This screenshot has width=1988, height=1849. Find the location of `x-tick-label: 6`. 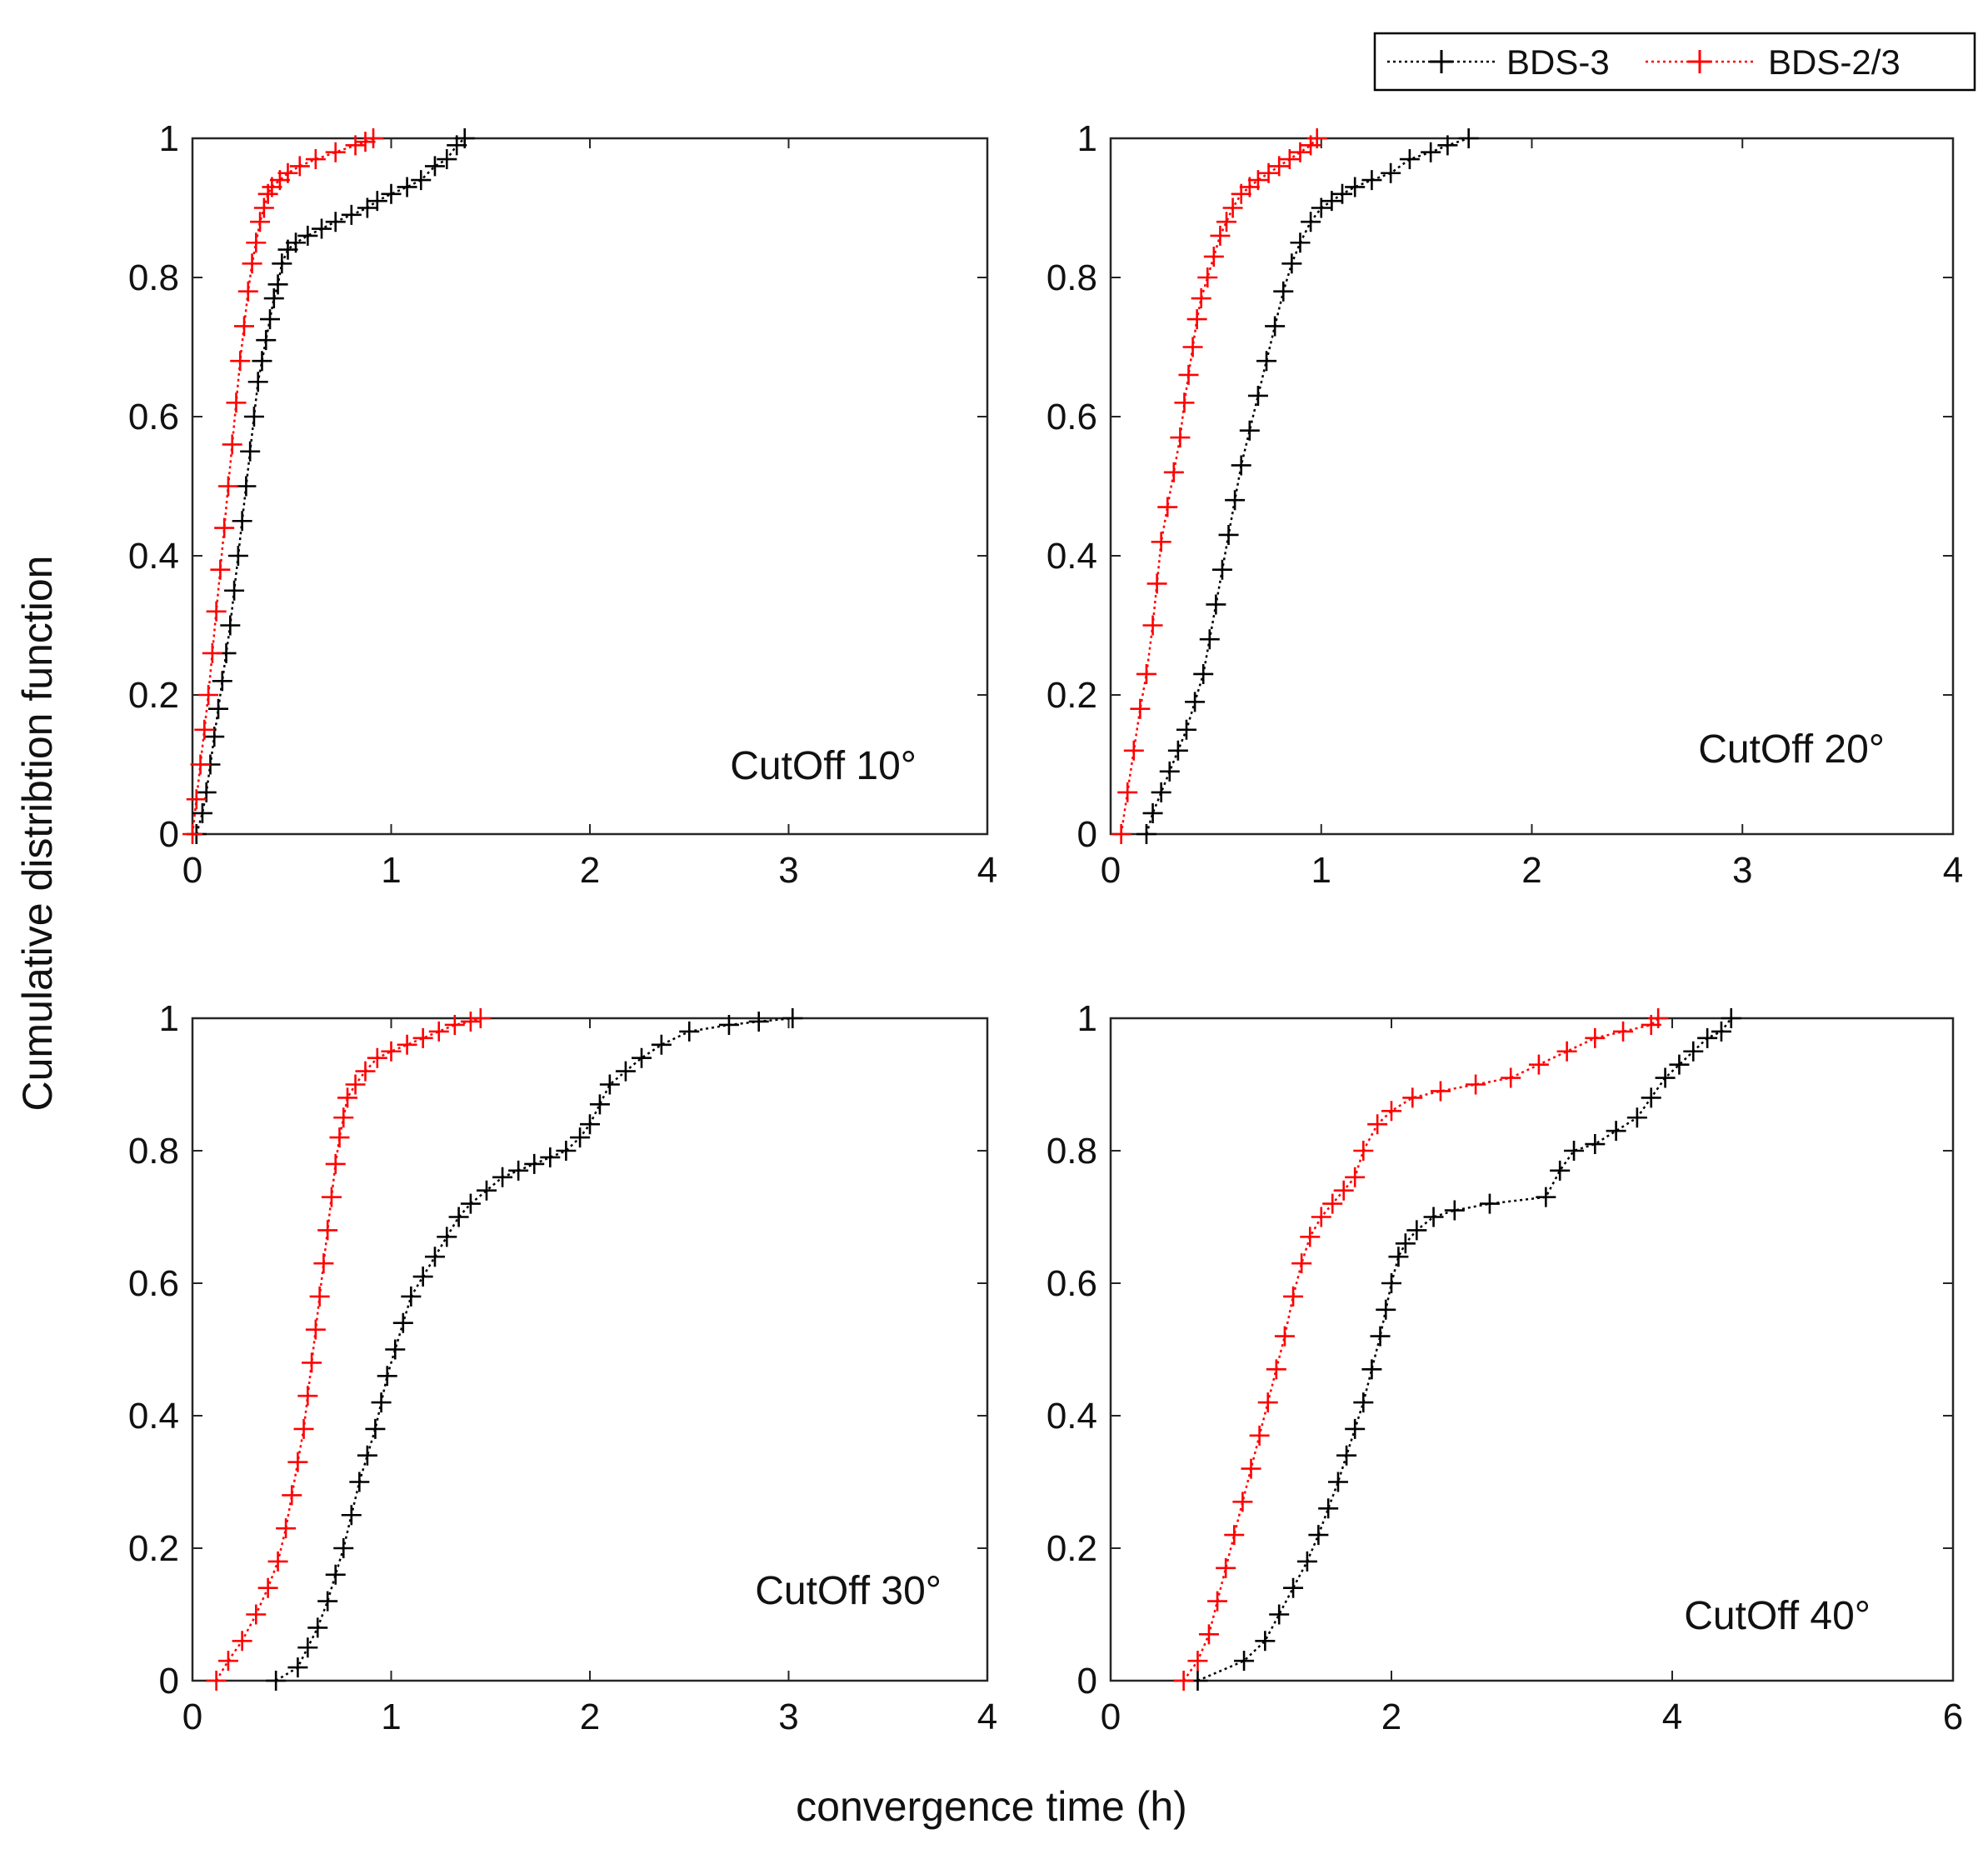

x-tick-label: 6 is located at coordinates (1953, 1717).